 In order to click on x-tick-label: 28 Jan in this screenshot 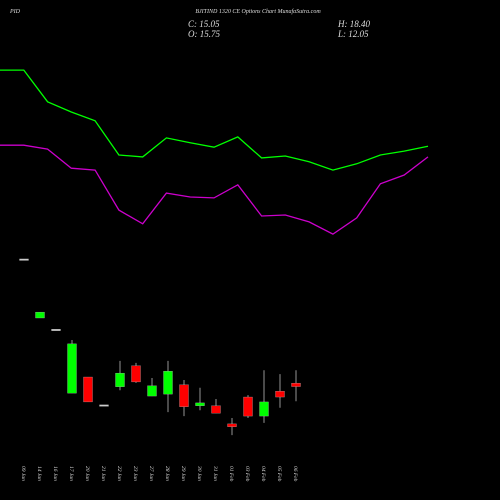, I will do `click(167, 473)`.